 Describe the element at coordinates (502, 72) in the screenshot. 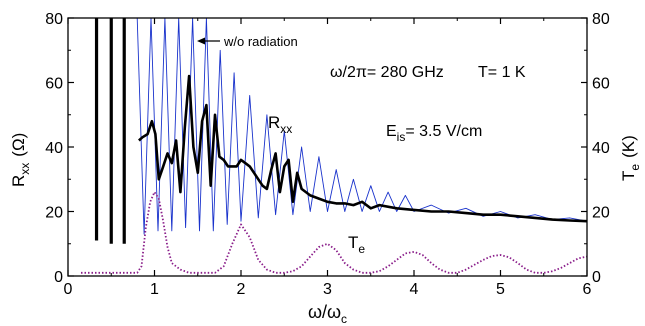

I see `temperature-label: T= 1 K` at that location.